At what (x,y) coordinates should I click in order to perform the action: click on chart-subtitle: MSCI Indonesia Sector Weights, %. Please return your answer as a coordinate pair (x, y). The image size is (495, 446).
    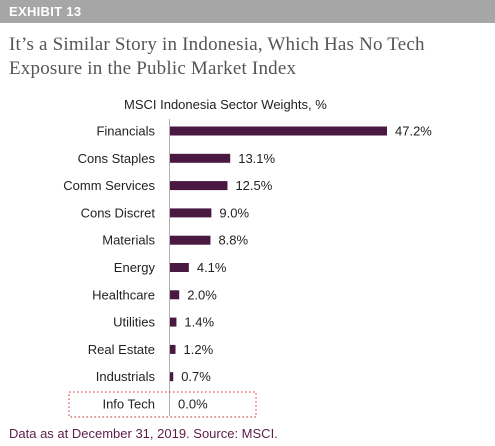
    Looking at the image, I should click on (225, 104).